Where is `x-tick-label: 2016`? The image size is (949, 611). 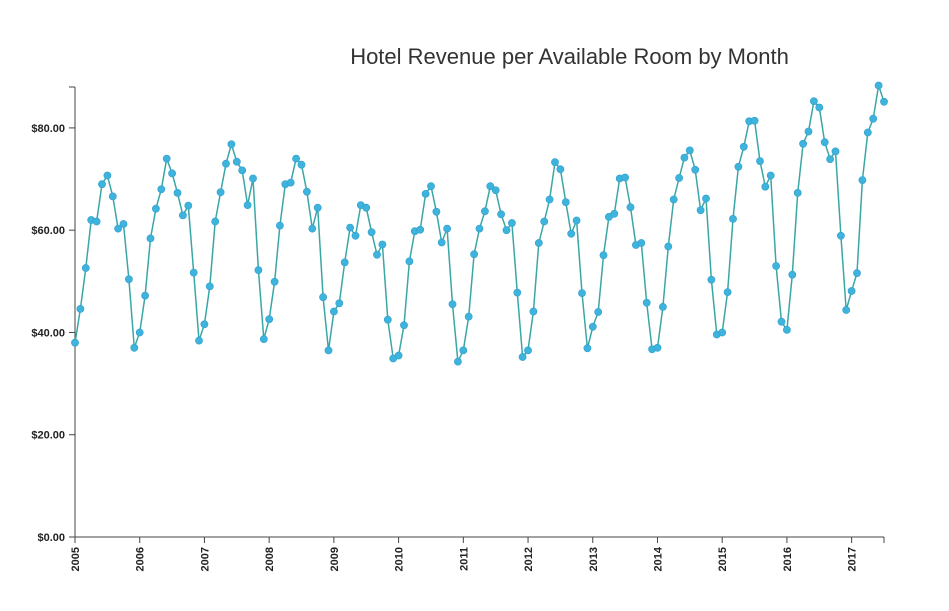 x-tick-label: 2016 is located at coordinates (788, 559).